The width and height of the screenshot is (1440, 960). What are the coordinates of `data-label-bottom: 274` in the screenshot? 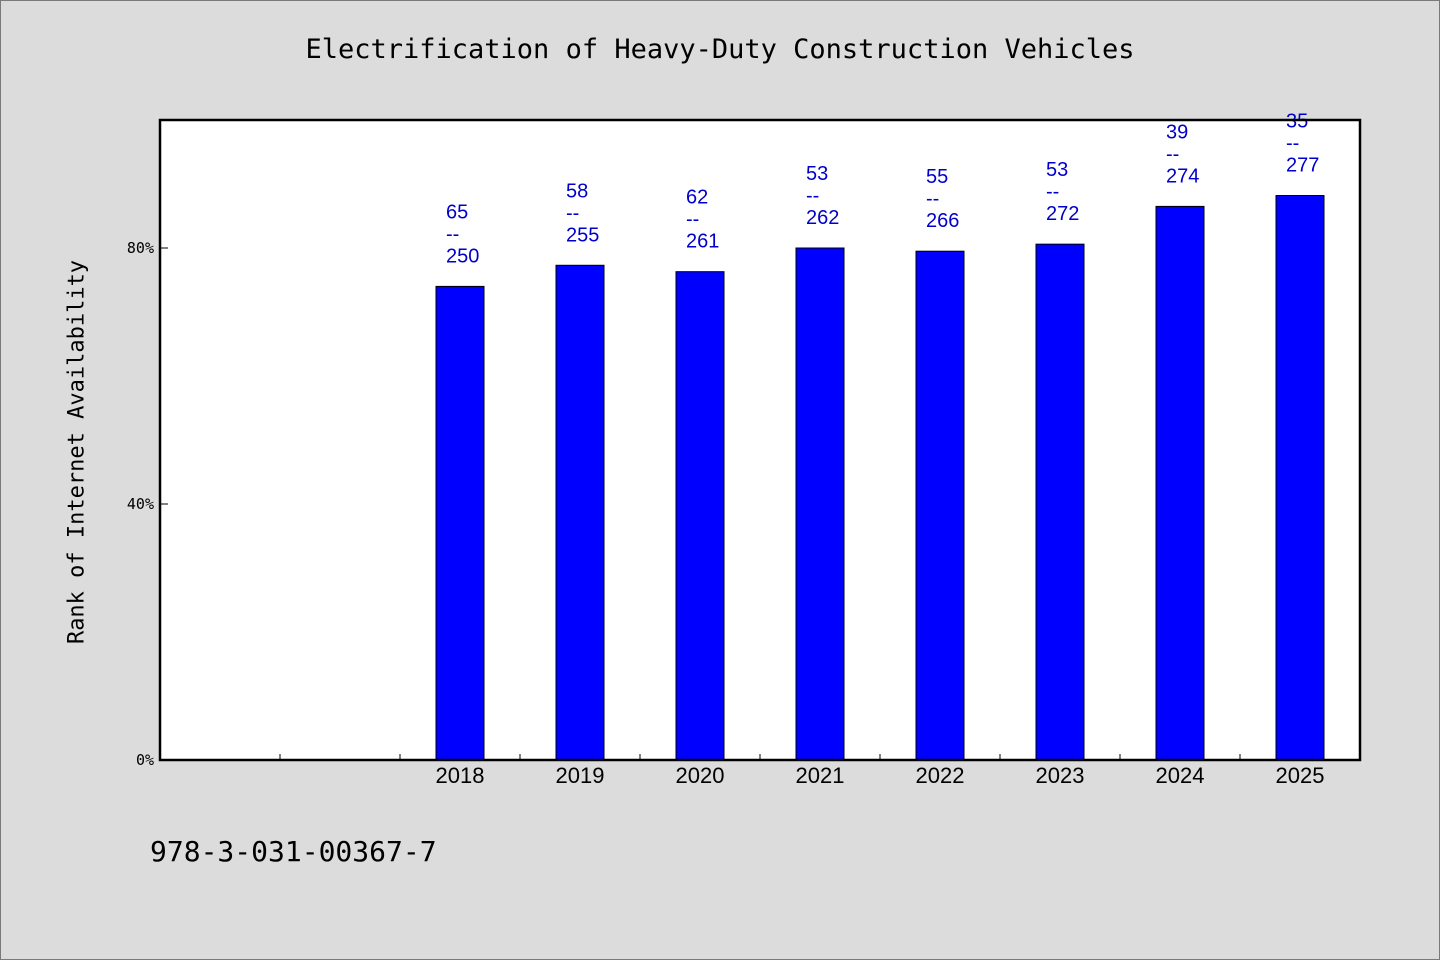 It's located at (1182, 176).